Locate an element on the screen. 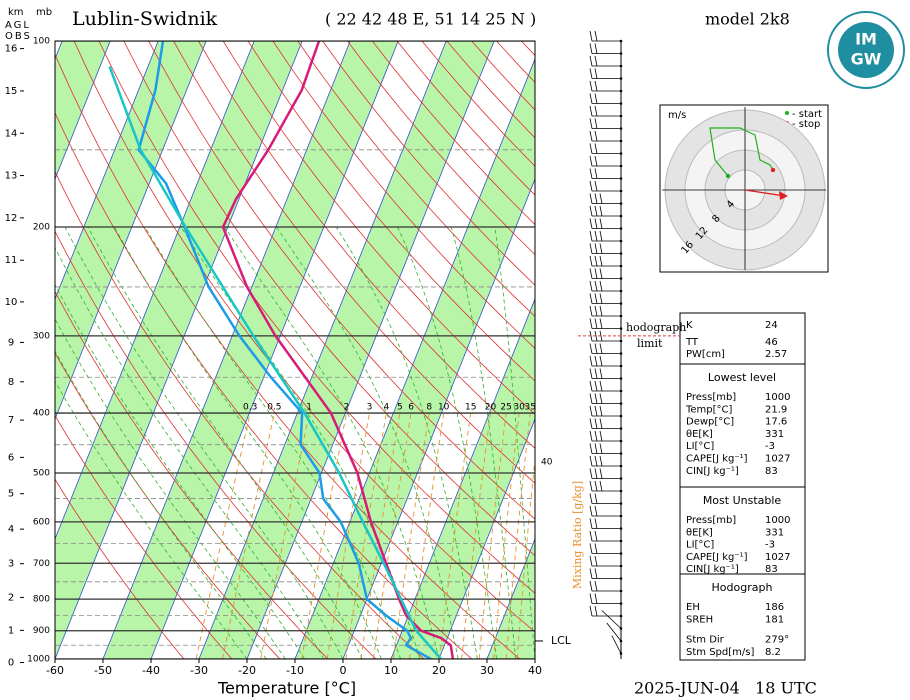 This screenshot has height=700, width=910. isotherm is located at coordinates (486, 538).